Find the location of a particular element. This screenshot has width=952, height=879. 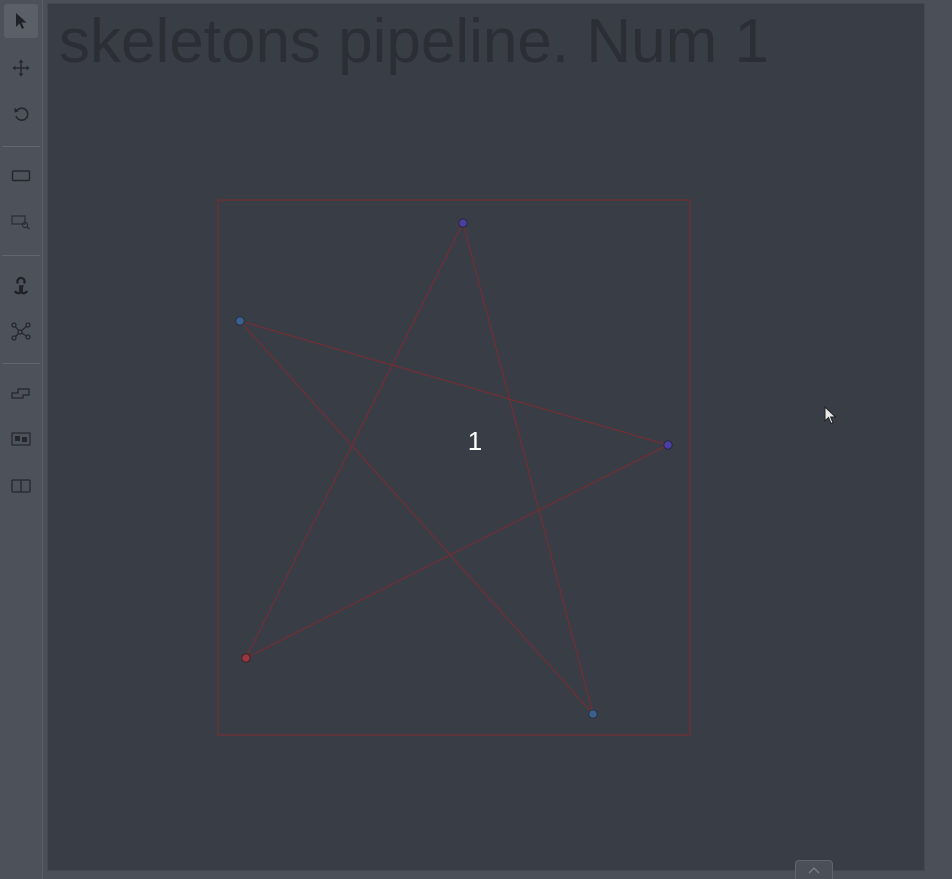

group-icon is located at coordinates (21, 439).